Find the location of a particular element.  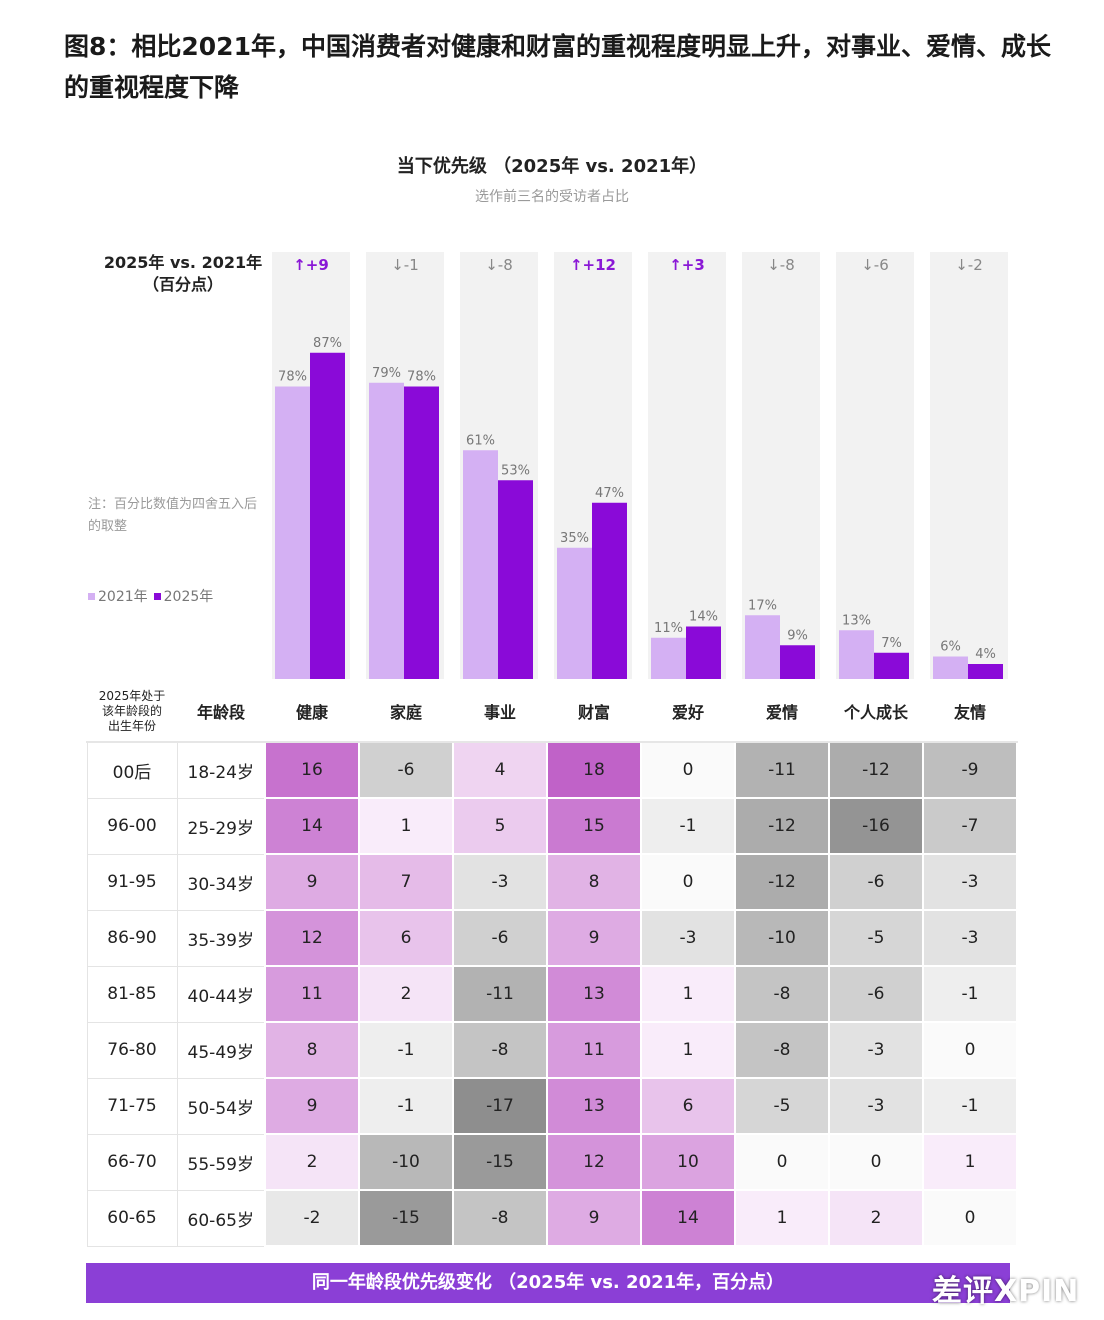

heat-cell-love: -5 is located at coordinates (782, 1106).